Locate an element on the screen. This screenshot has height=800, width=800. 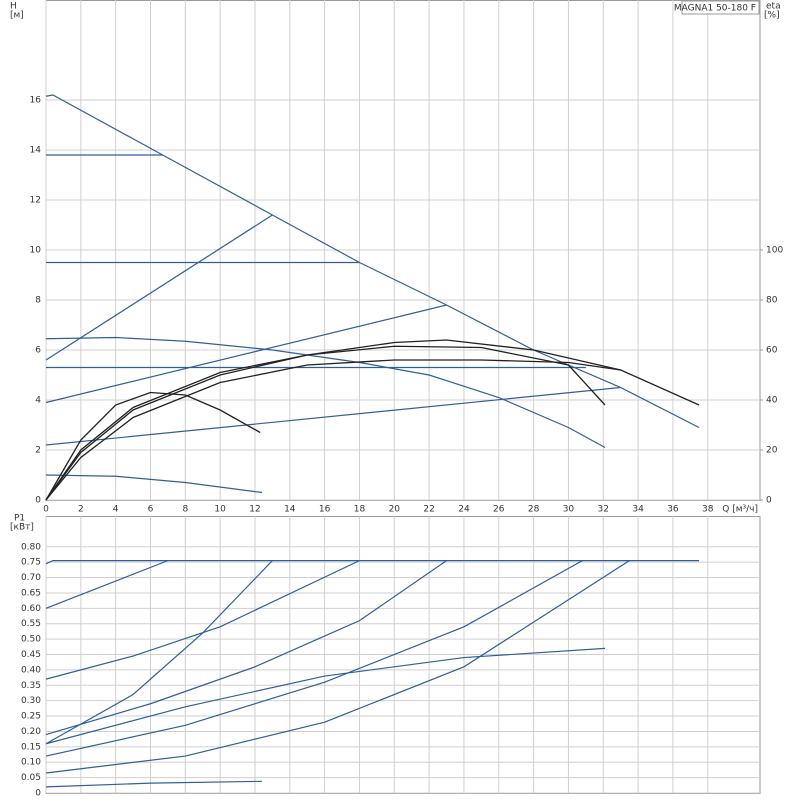
y-tick-label: 0.10 is located at coordinates (31, 763).